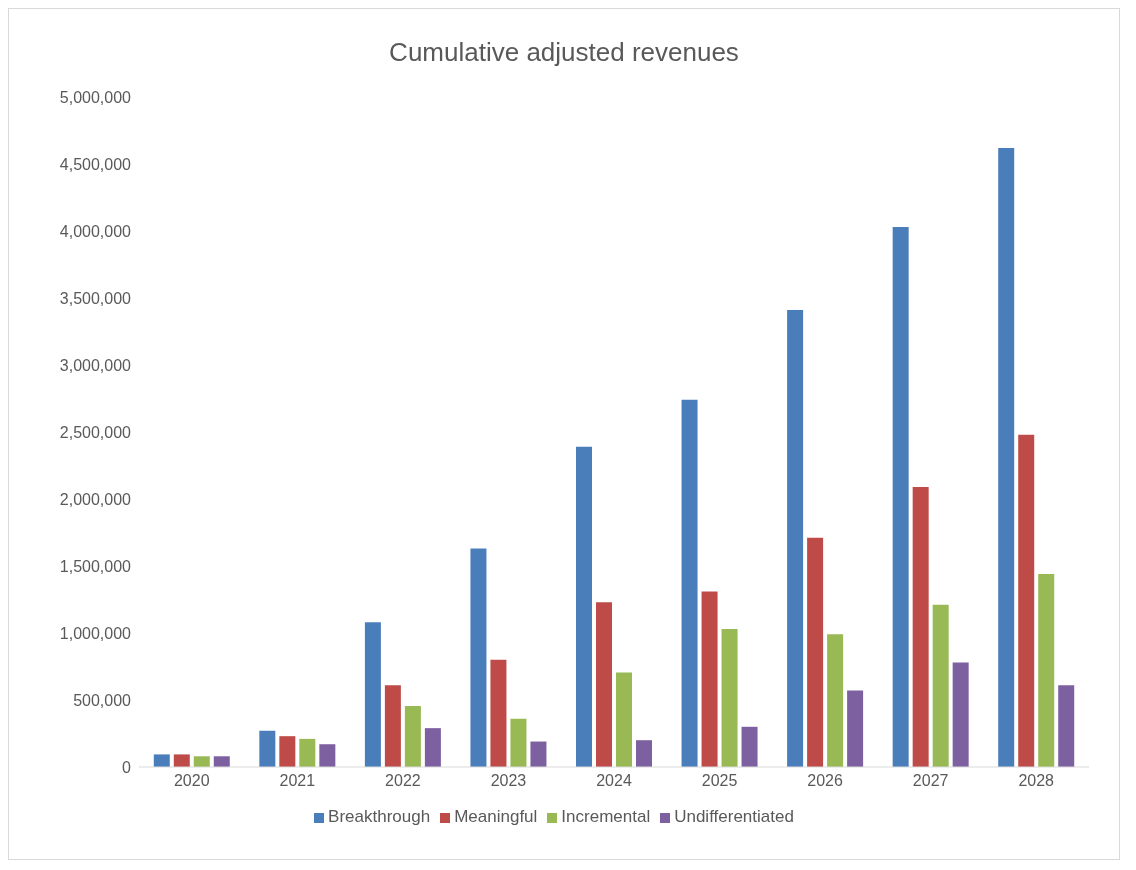  Describe the element at coordinates (1036, 781) in the screenshot. I see `x-tick-label: 2028` at that location.